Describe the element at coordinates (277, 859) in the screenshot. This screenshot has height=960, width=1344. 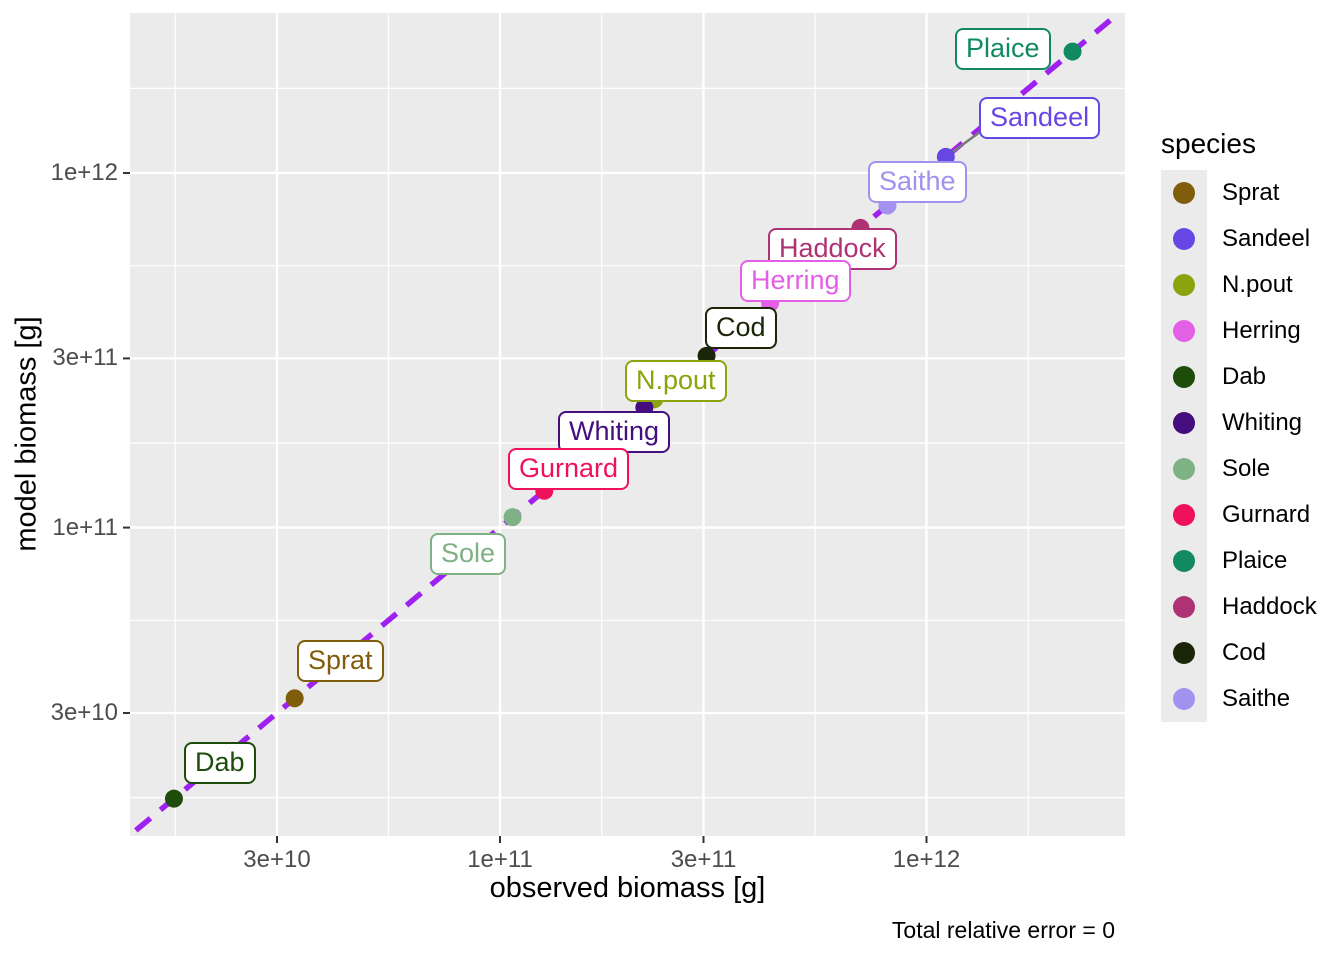
I see `x-tick-label: 3e+10` at that location.